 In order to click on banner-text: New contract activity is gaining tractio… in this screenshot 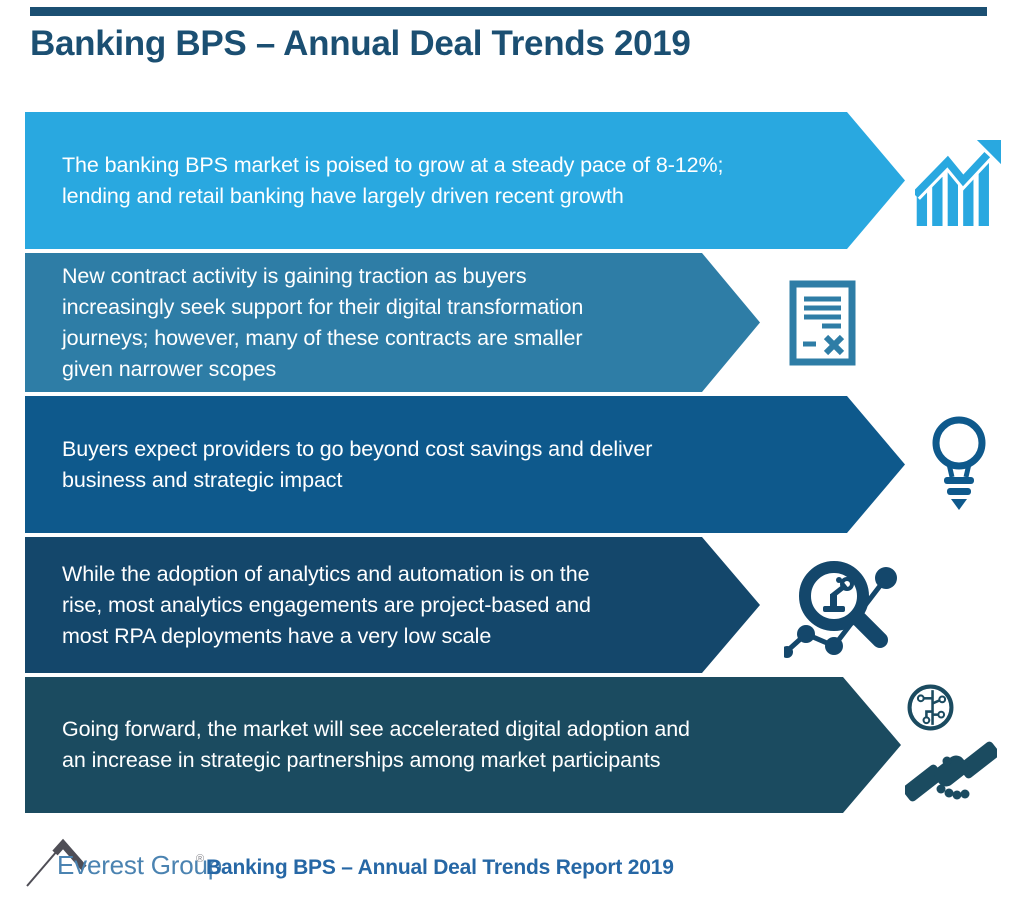, I will do `click(323, 322)`.